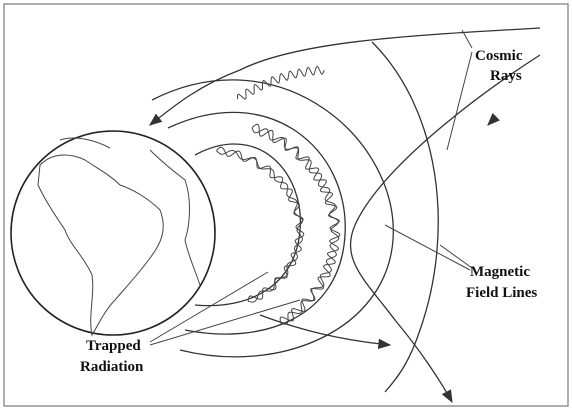  What do you see at coordinates (501, 293) in the screenshot?
I see `label: Field Lines` at bounding box center [501, 293].